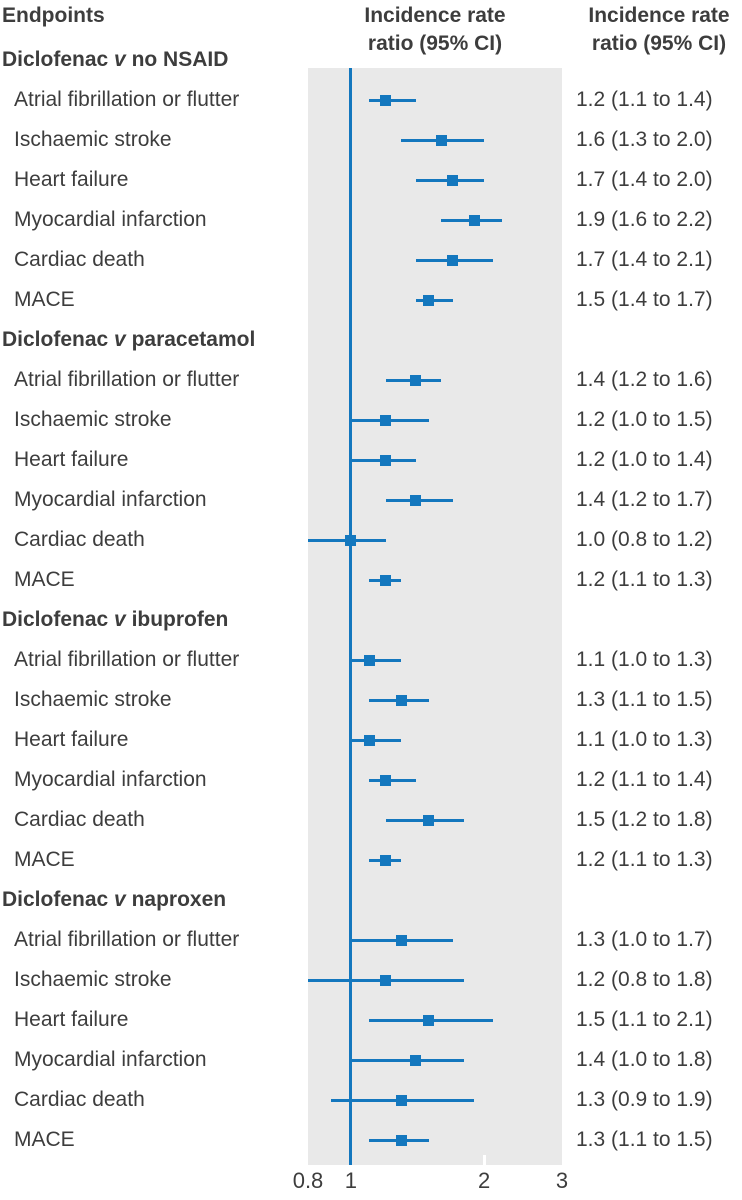  What do you see at coordinates (484, 1160) in the screenshot?
I see `axis-tick-mark` at bounding box center [484, 1160].